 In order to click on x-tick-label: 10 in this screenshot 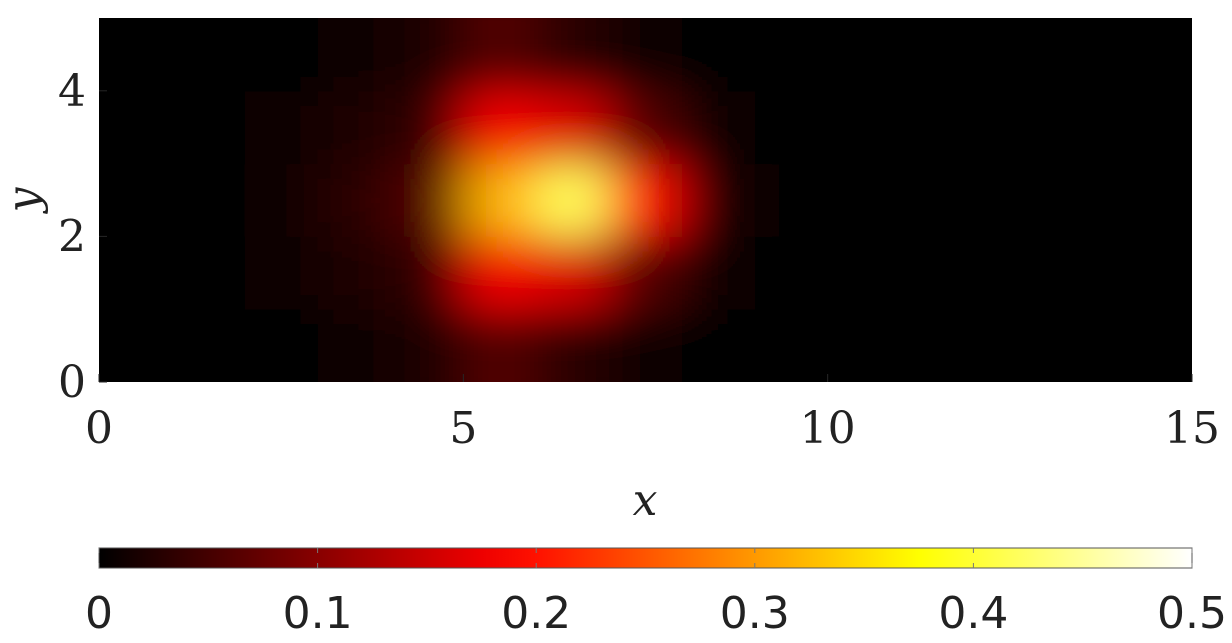, I will do `click(828, 428)`.